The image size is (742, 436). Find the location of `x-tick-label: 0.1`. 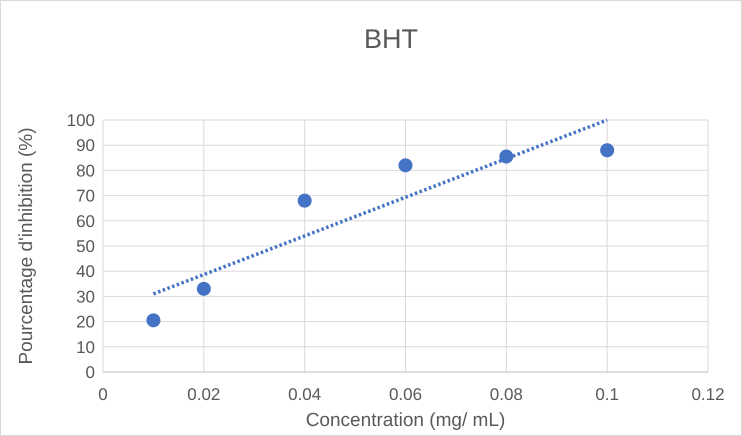

x-tick-label: 0.1 is located at coordinates (607, 394).